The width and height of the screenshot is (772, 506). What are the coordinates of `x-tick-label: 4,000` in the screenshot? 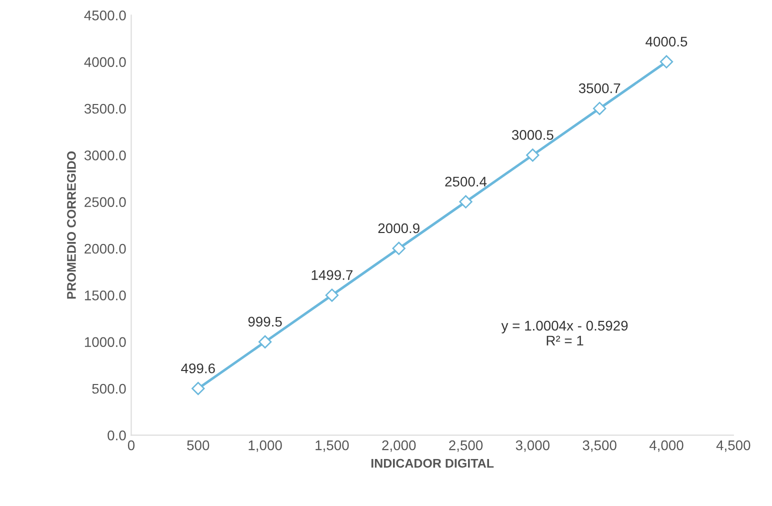 It's located at (666, 446).